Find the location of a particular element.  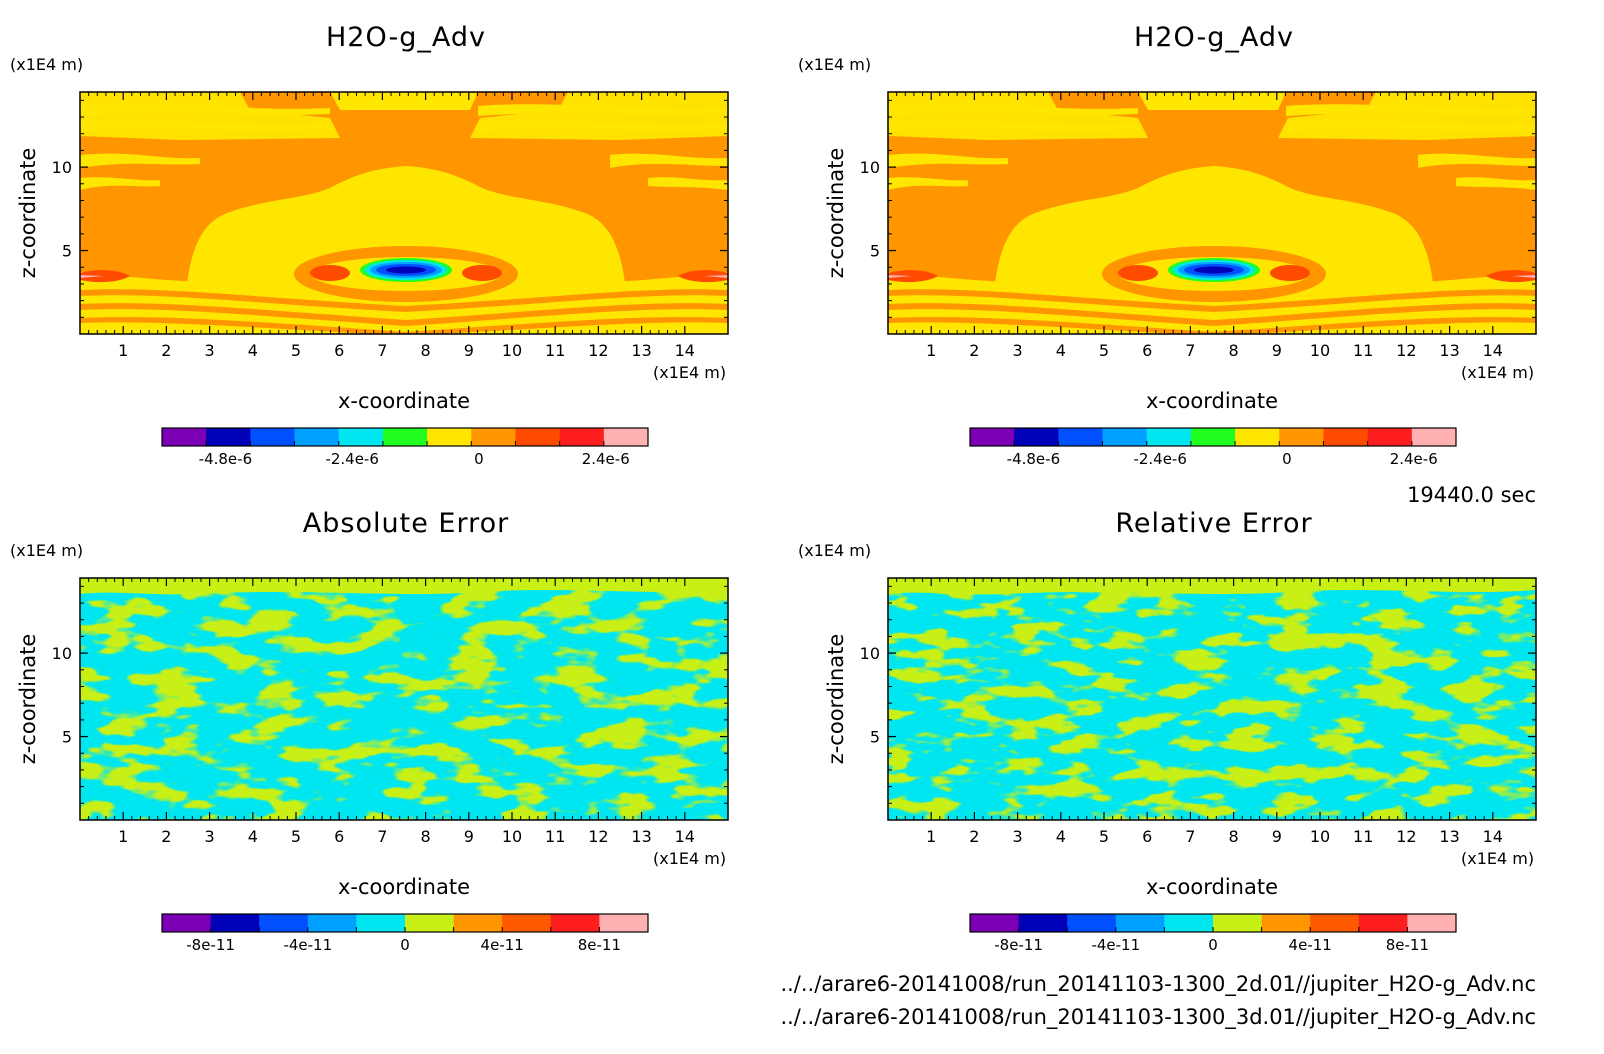

colorbar-label: -2.4e-6 is located at coordinates (1159, 459).